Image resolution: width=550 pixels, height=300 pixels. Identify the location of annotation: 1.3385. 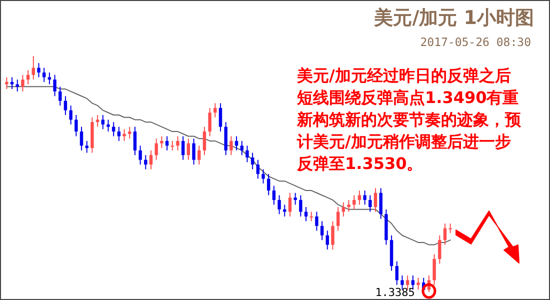
(395, 292).